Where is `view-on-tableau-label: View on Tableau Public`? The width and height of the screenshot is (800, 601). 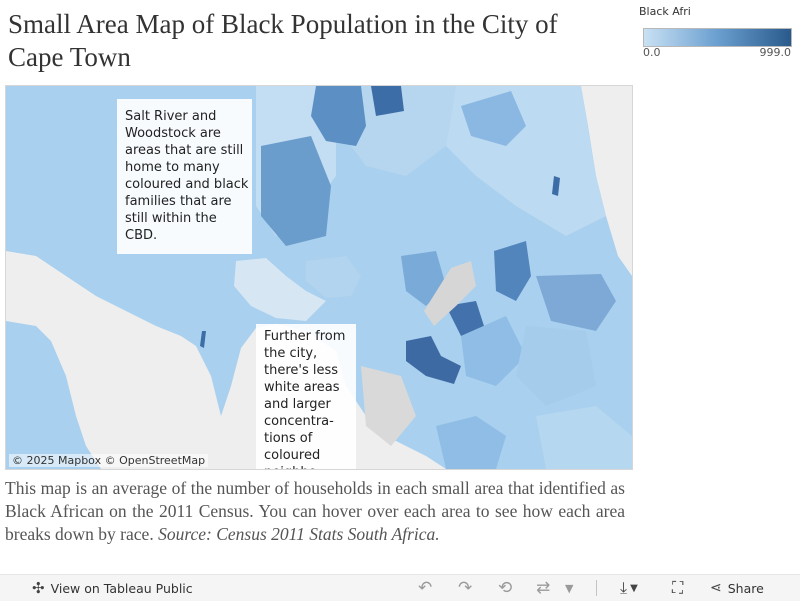 view-on-tableau-label: View on Tableau Public is located at coordinates (121, 588).